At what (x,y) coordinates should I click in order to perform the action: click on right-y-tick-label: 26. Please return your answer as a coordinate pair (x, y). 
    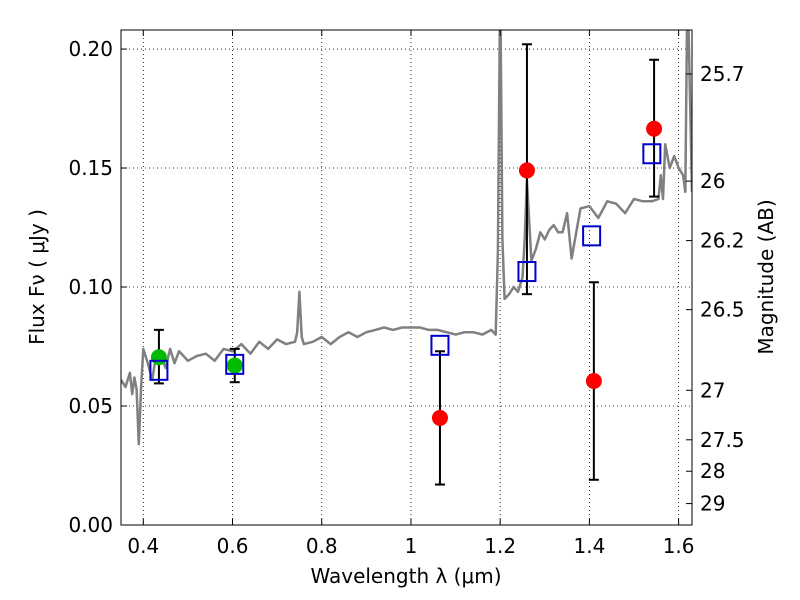
    Looking at the image, I should click on (712, 181).